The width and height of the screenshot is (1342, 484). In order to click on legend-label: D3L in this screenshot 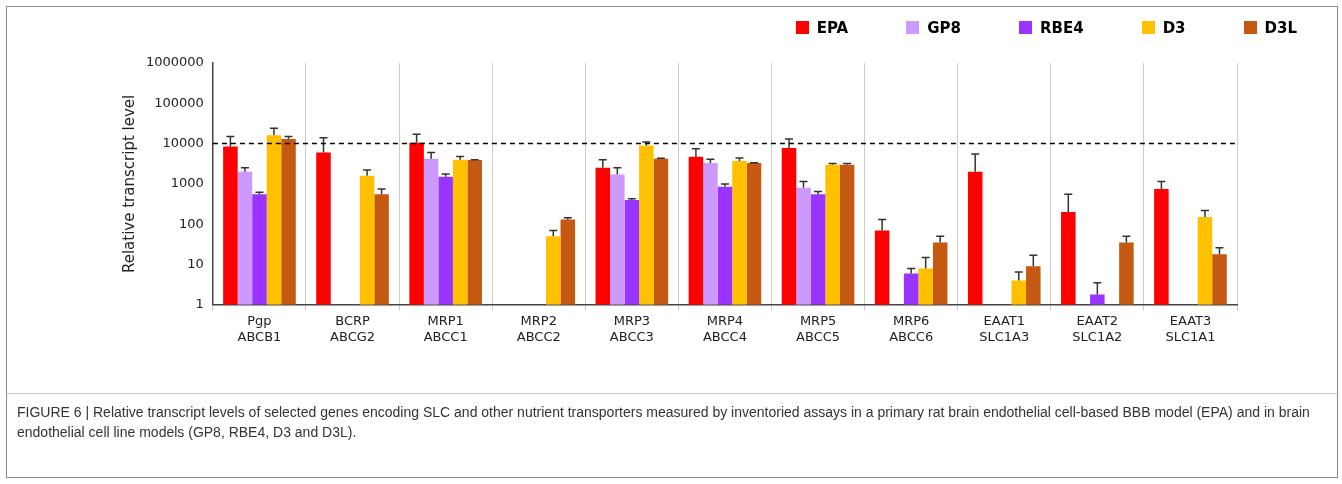, I will do `click(1280, 28)`.